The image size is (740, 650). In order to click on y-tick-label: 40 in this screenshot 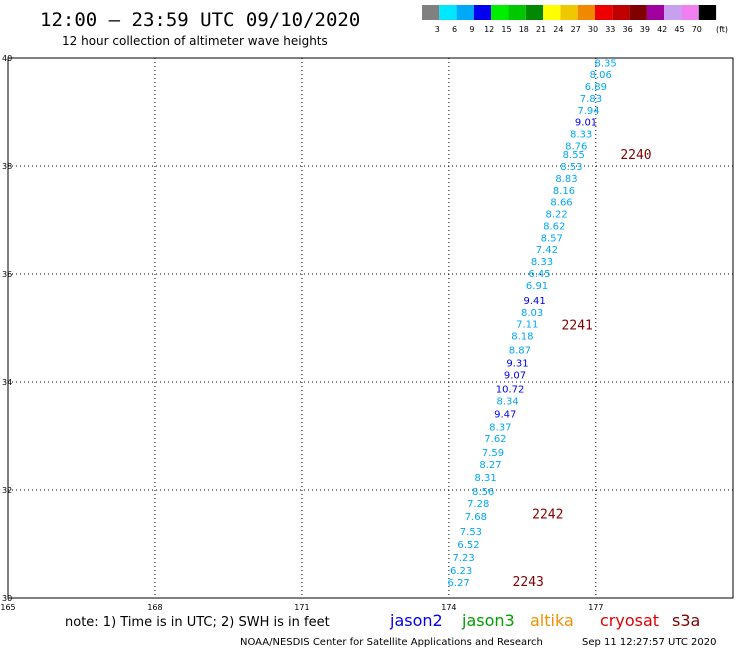, I will do `click(7, 58)`.